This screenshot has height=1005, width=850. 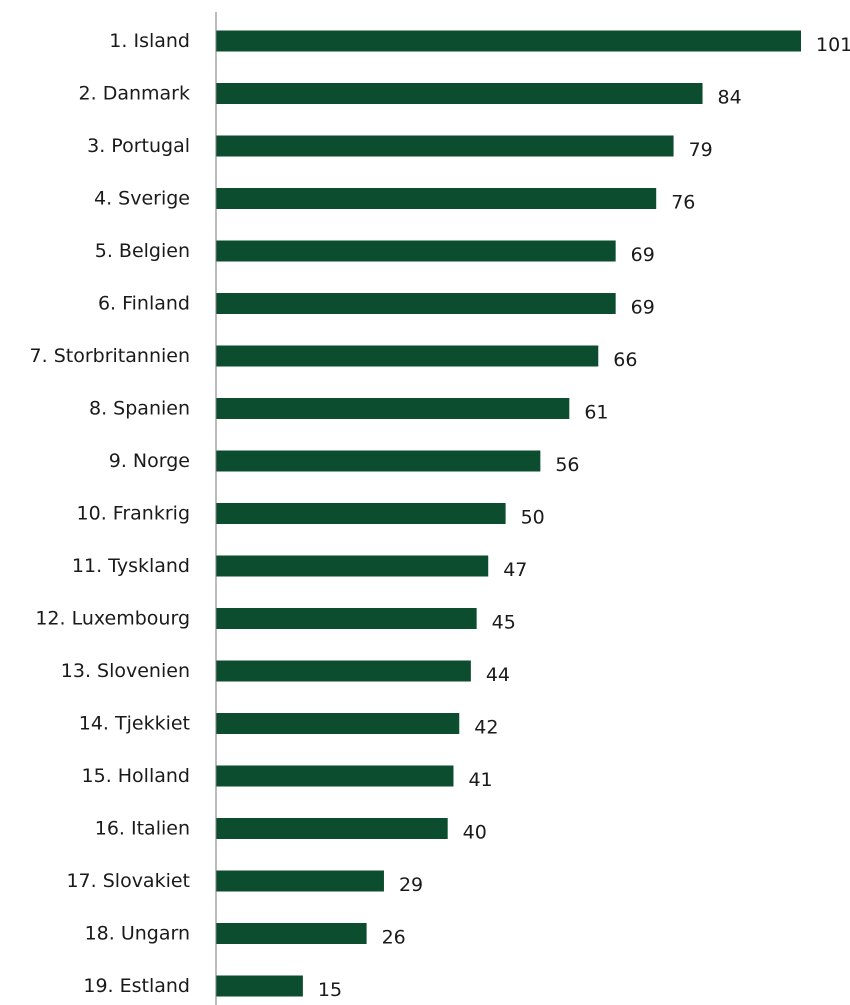 What do you see at coordinates (138, 146) in the screenshot?
I see `category-label: 3. Portugal` at bounding box center [138, 146].